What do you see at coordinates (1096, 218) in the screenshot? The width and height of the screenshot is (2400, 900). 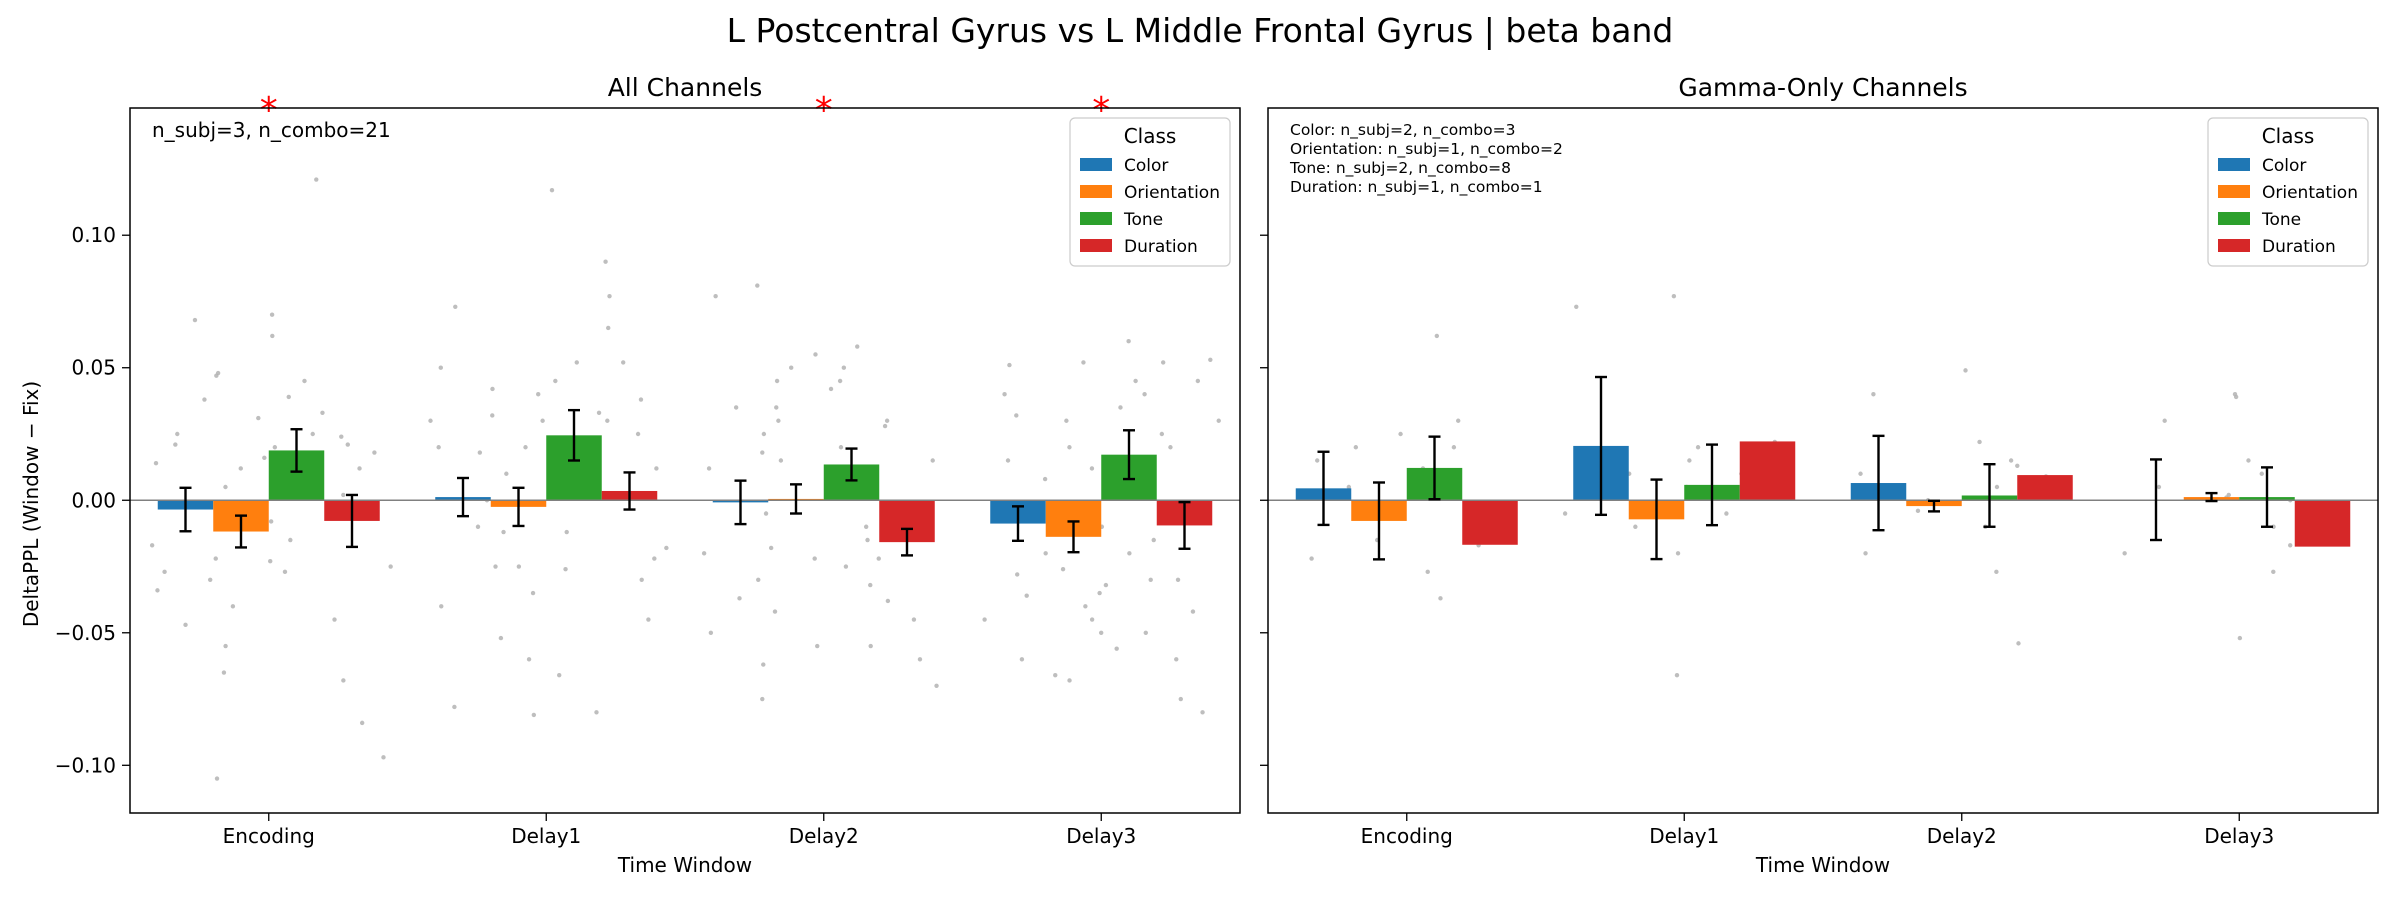 I see `legend-swatch-tone` at bounding box center [1096, 218].